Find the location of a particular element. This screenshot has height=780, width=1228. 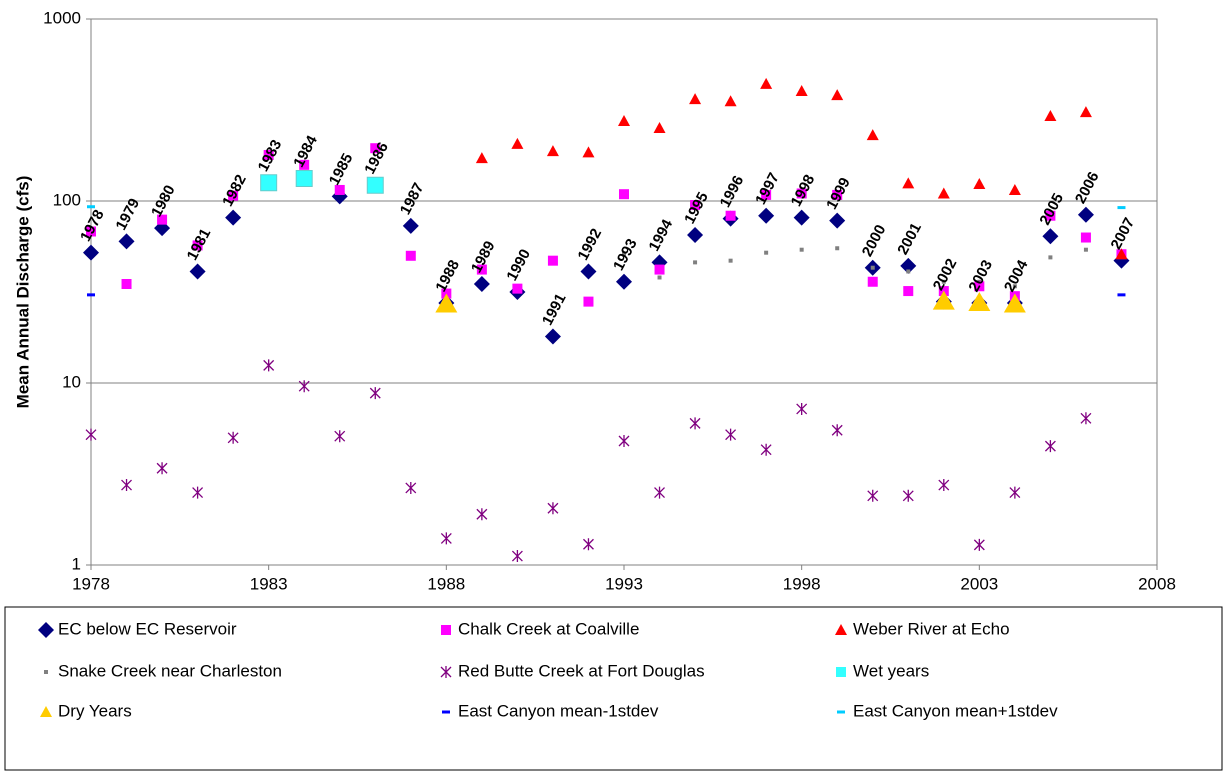

point-label: 2007 is located at coordinates (1122, 233).